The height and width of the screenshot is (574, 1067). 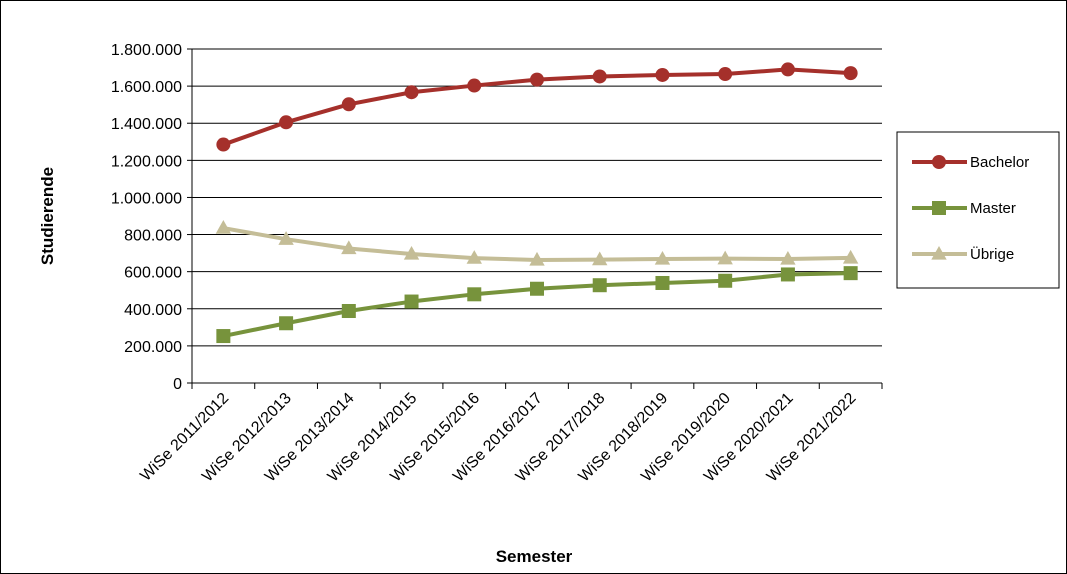 I want to click on series-square, so click(x=537, y=305).